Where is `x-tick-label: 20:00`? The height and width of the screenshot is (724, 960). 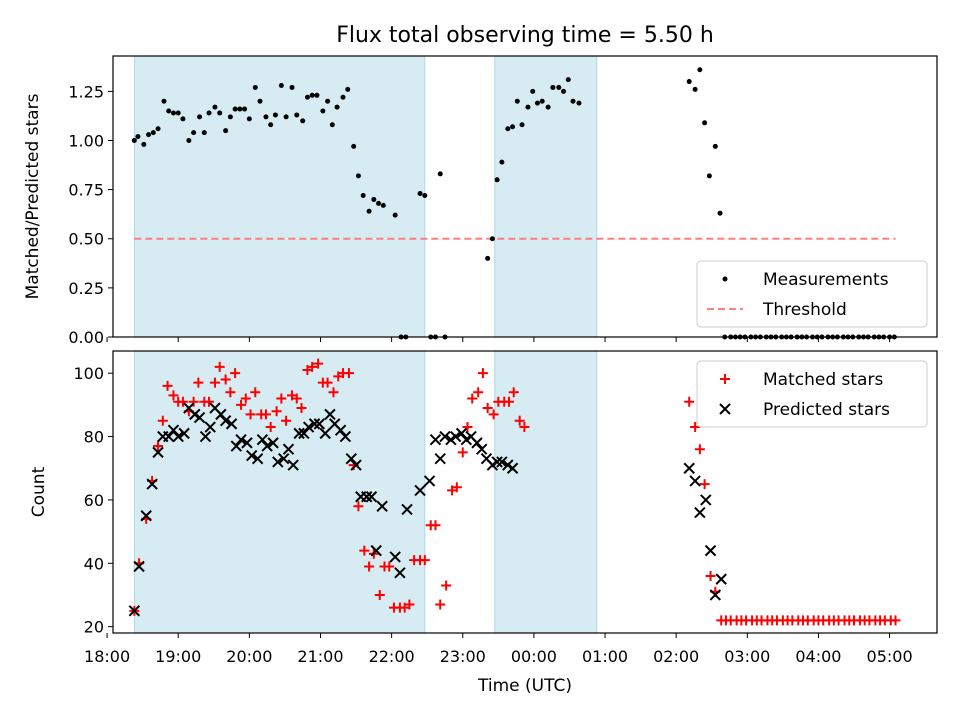 x-tick-label: 20:00 is located at coordinates (249, 656).